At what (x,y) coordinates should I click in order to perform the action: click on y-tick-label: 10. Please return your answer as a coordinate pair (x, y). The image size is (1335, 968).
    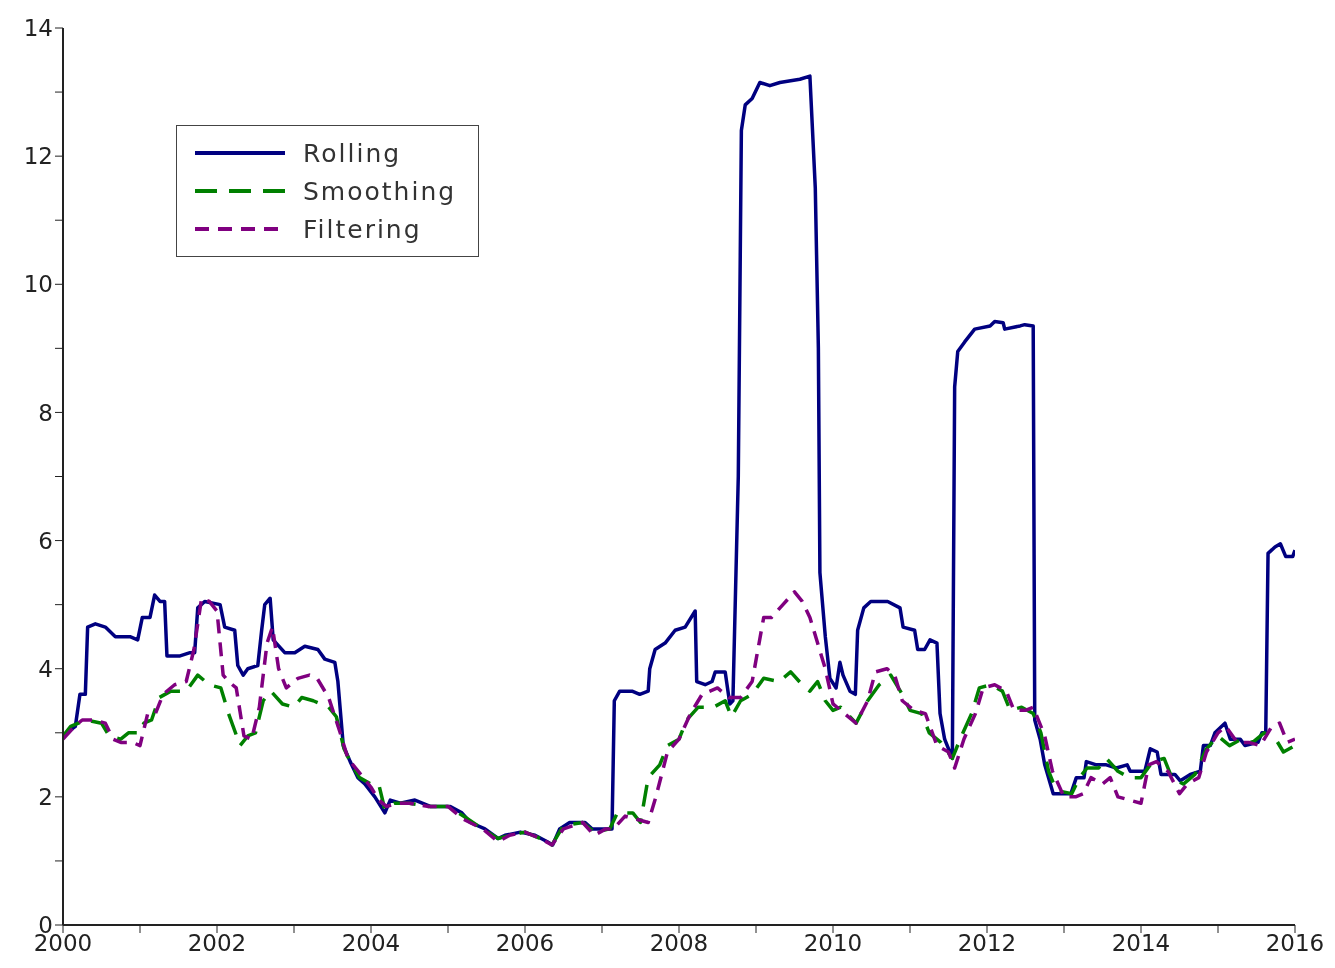
    Looking at the image, I should click on (38, 284).